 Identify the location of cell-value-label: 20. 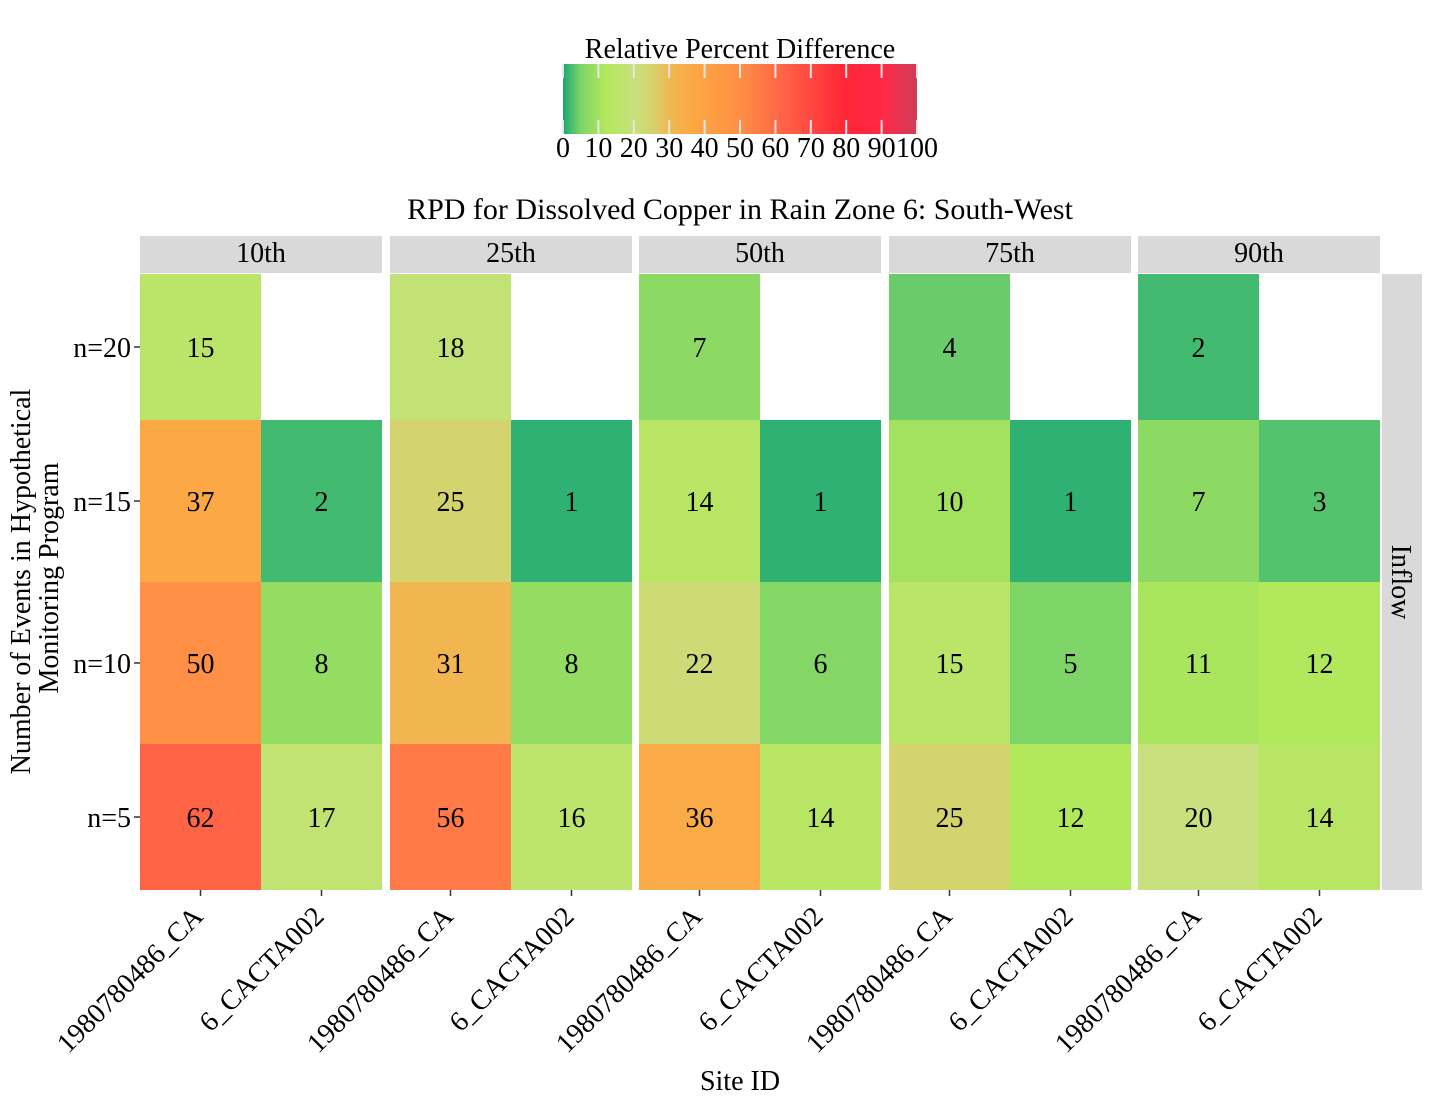
(1199, 818).